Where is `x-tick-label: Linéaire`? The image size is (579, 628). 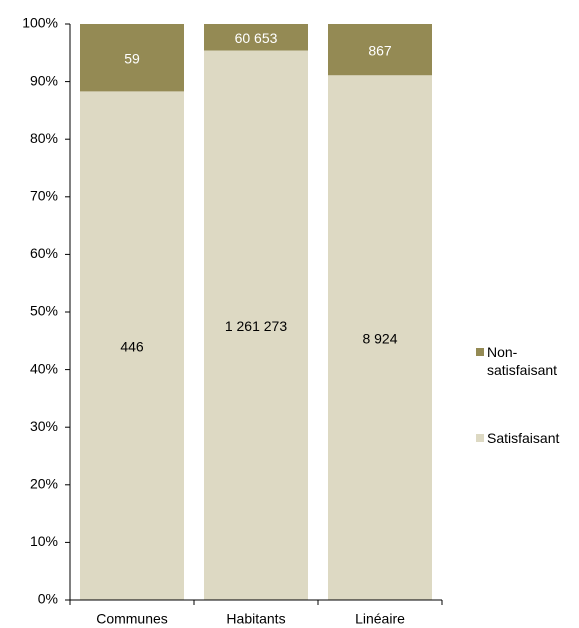
x-tick-label: Linéaire is located at coordinates (380, 619).